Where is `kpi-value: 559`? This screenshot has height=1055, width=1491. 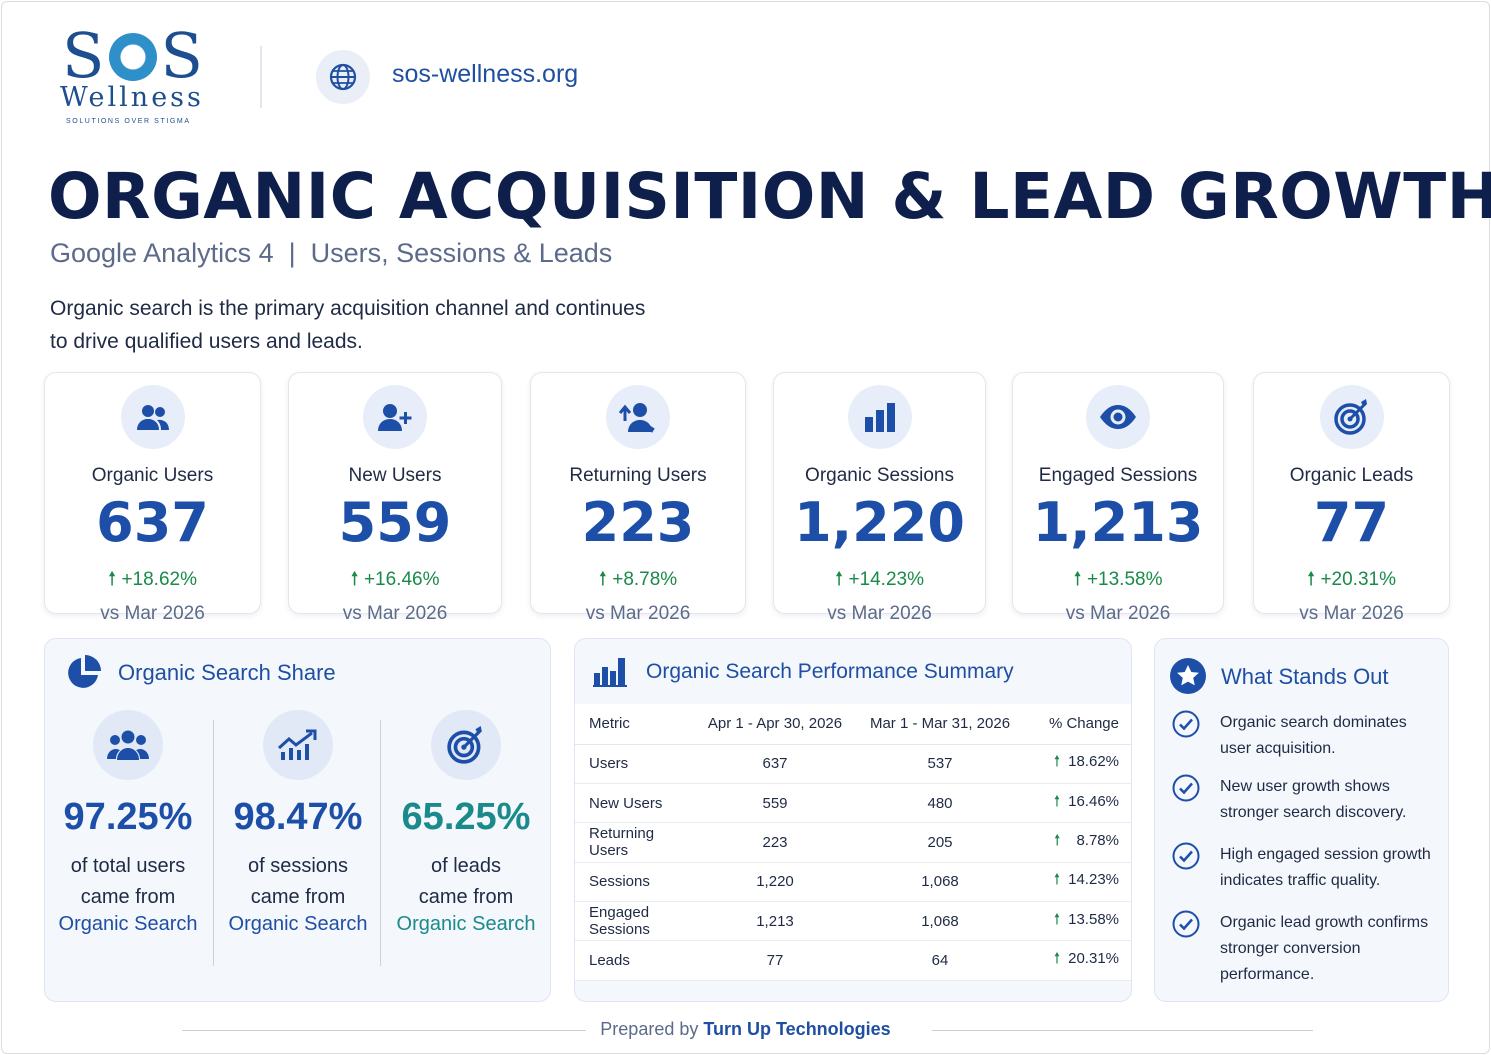 kpi-value: 559 is located at coordinates (395, 522).